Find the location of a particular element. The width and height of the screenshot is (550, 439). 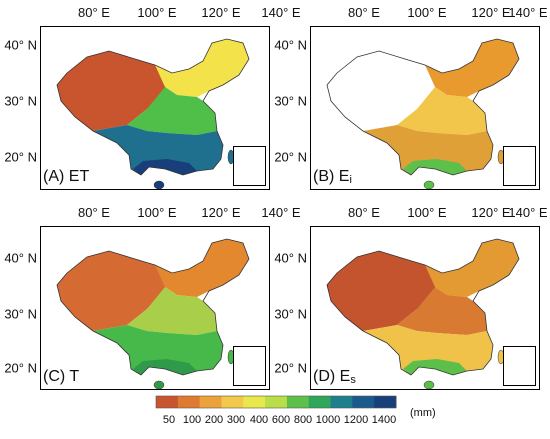

legend-border is located at coordinates (276, 402).